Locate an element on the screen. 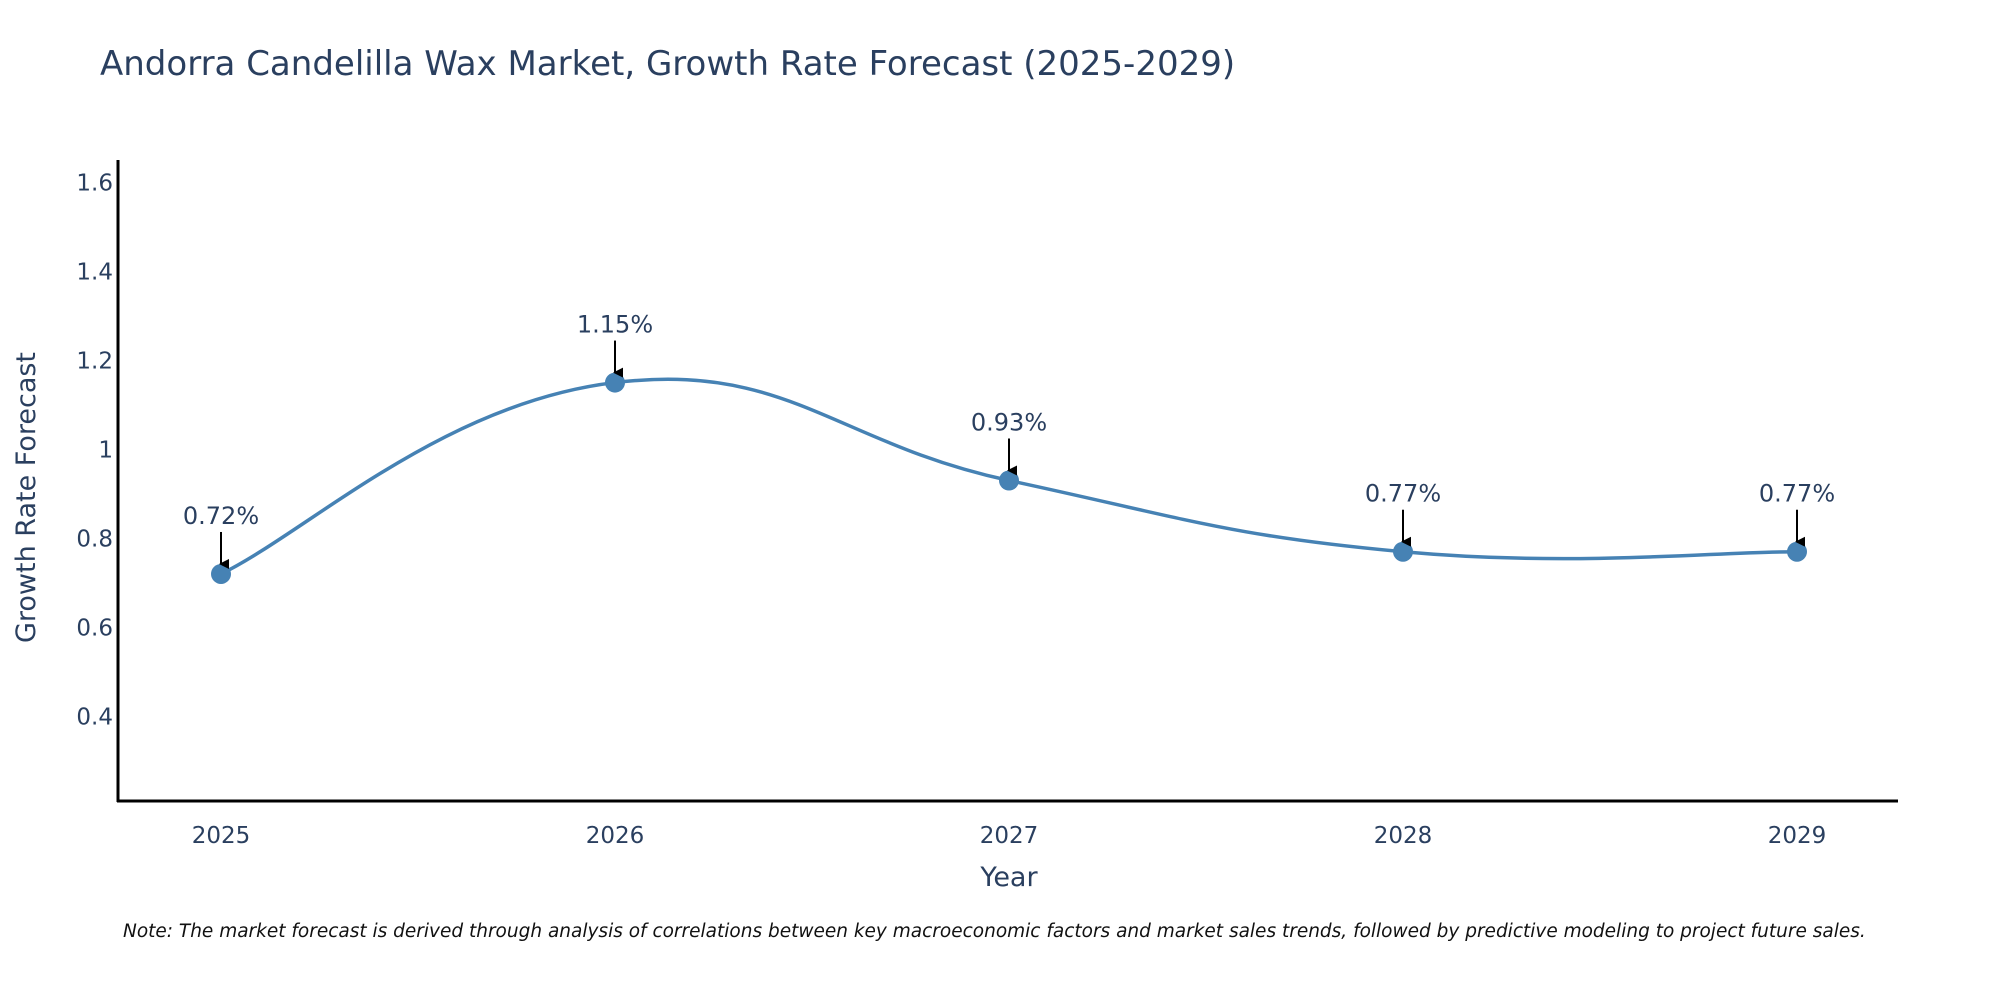  y-tick-label: 1.6 is located at coordinates (94, 183).